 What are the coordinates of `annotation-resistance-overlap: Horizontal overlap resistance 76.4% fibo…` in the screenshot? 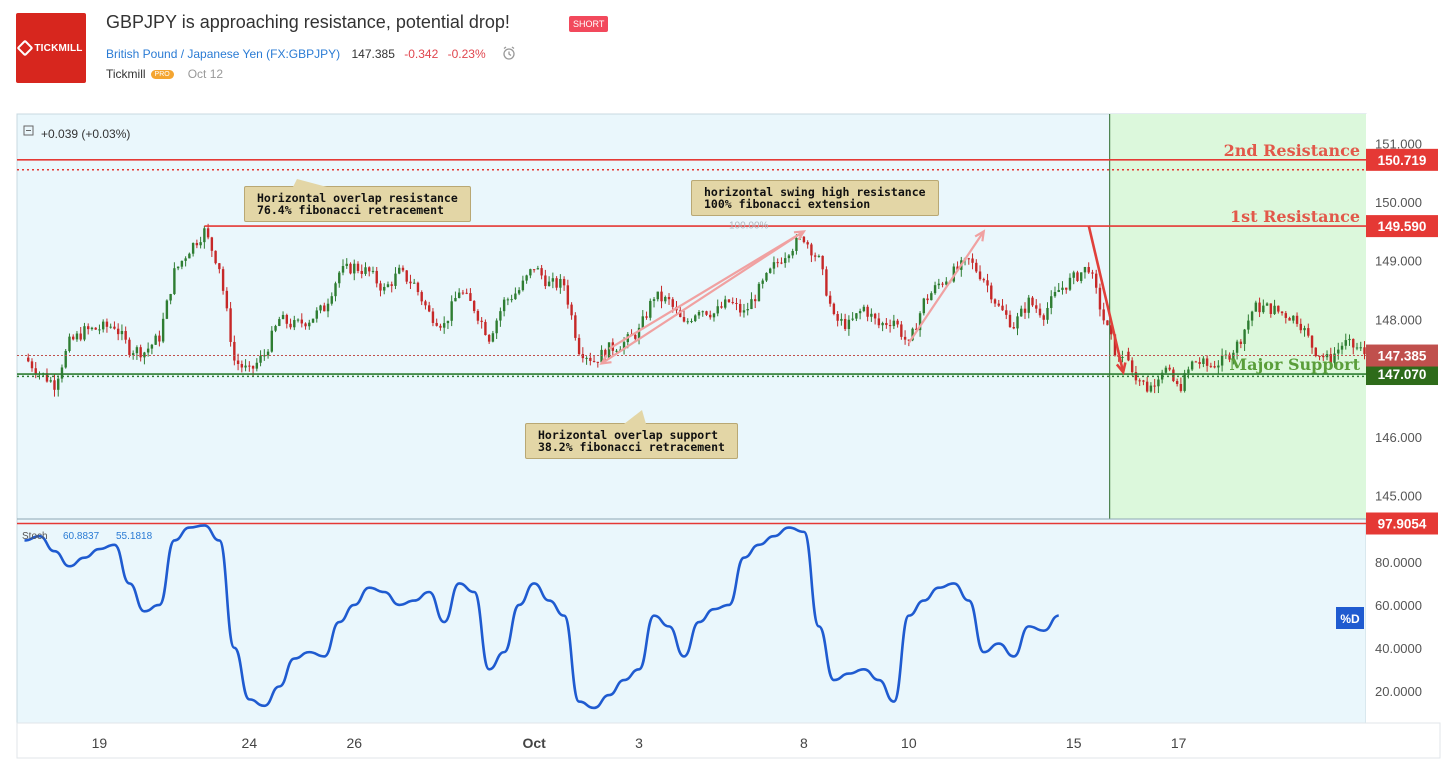 It's located at (357, 200).